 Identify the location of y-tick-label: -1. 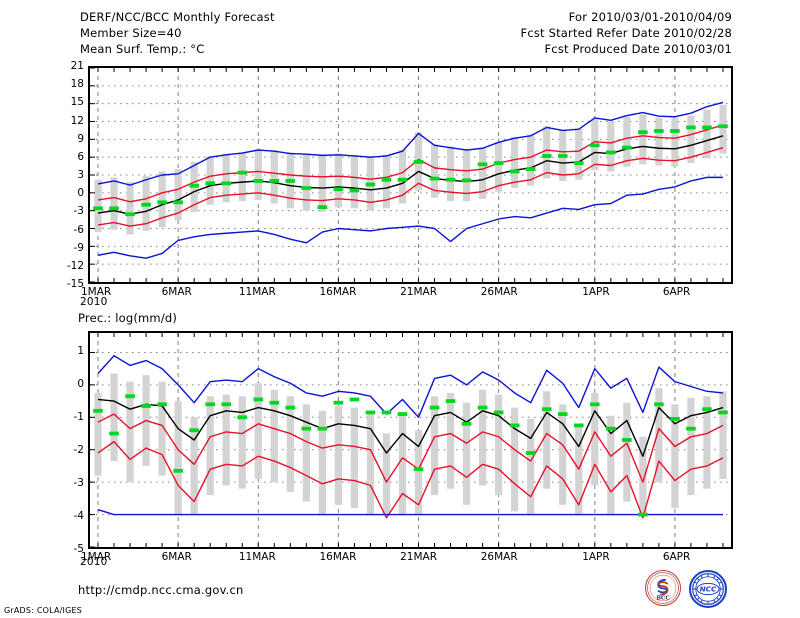
(78, 416).